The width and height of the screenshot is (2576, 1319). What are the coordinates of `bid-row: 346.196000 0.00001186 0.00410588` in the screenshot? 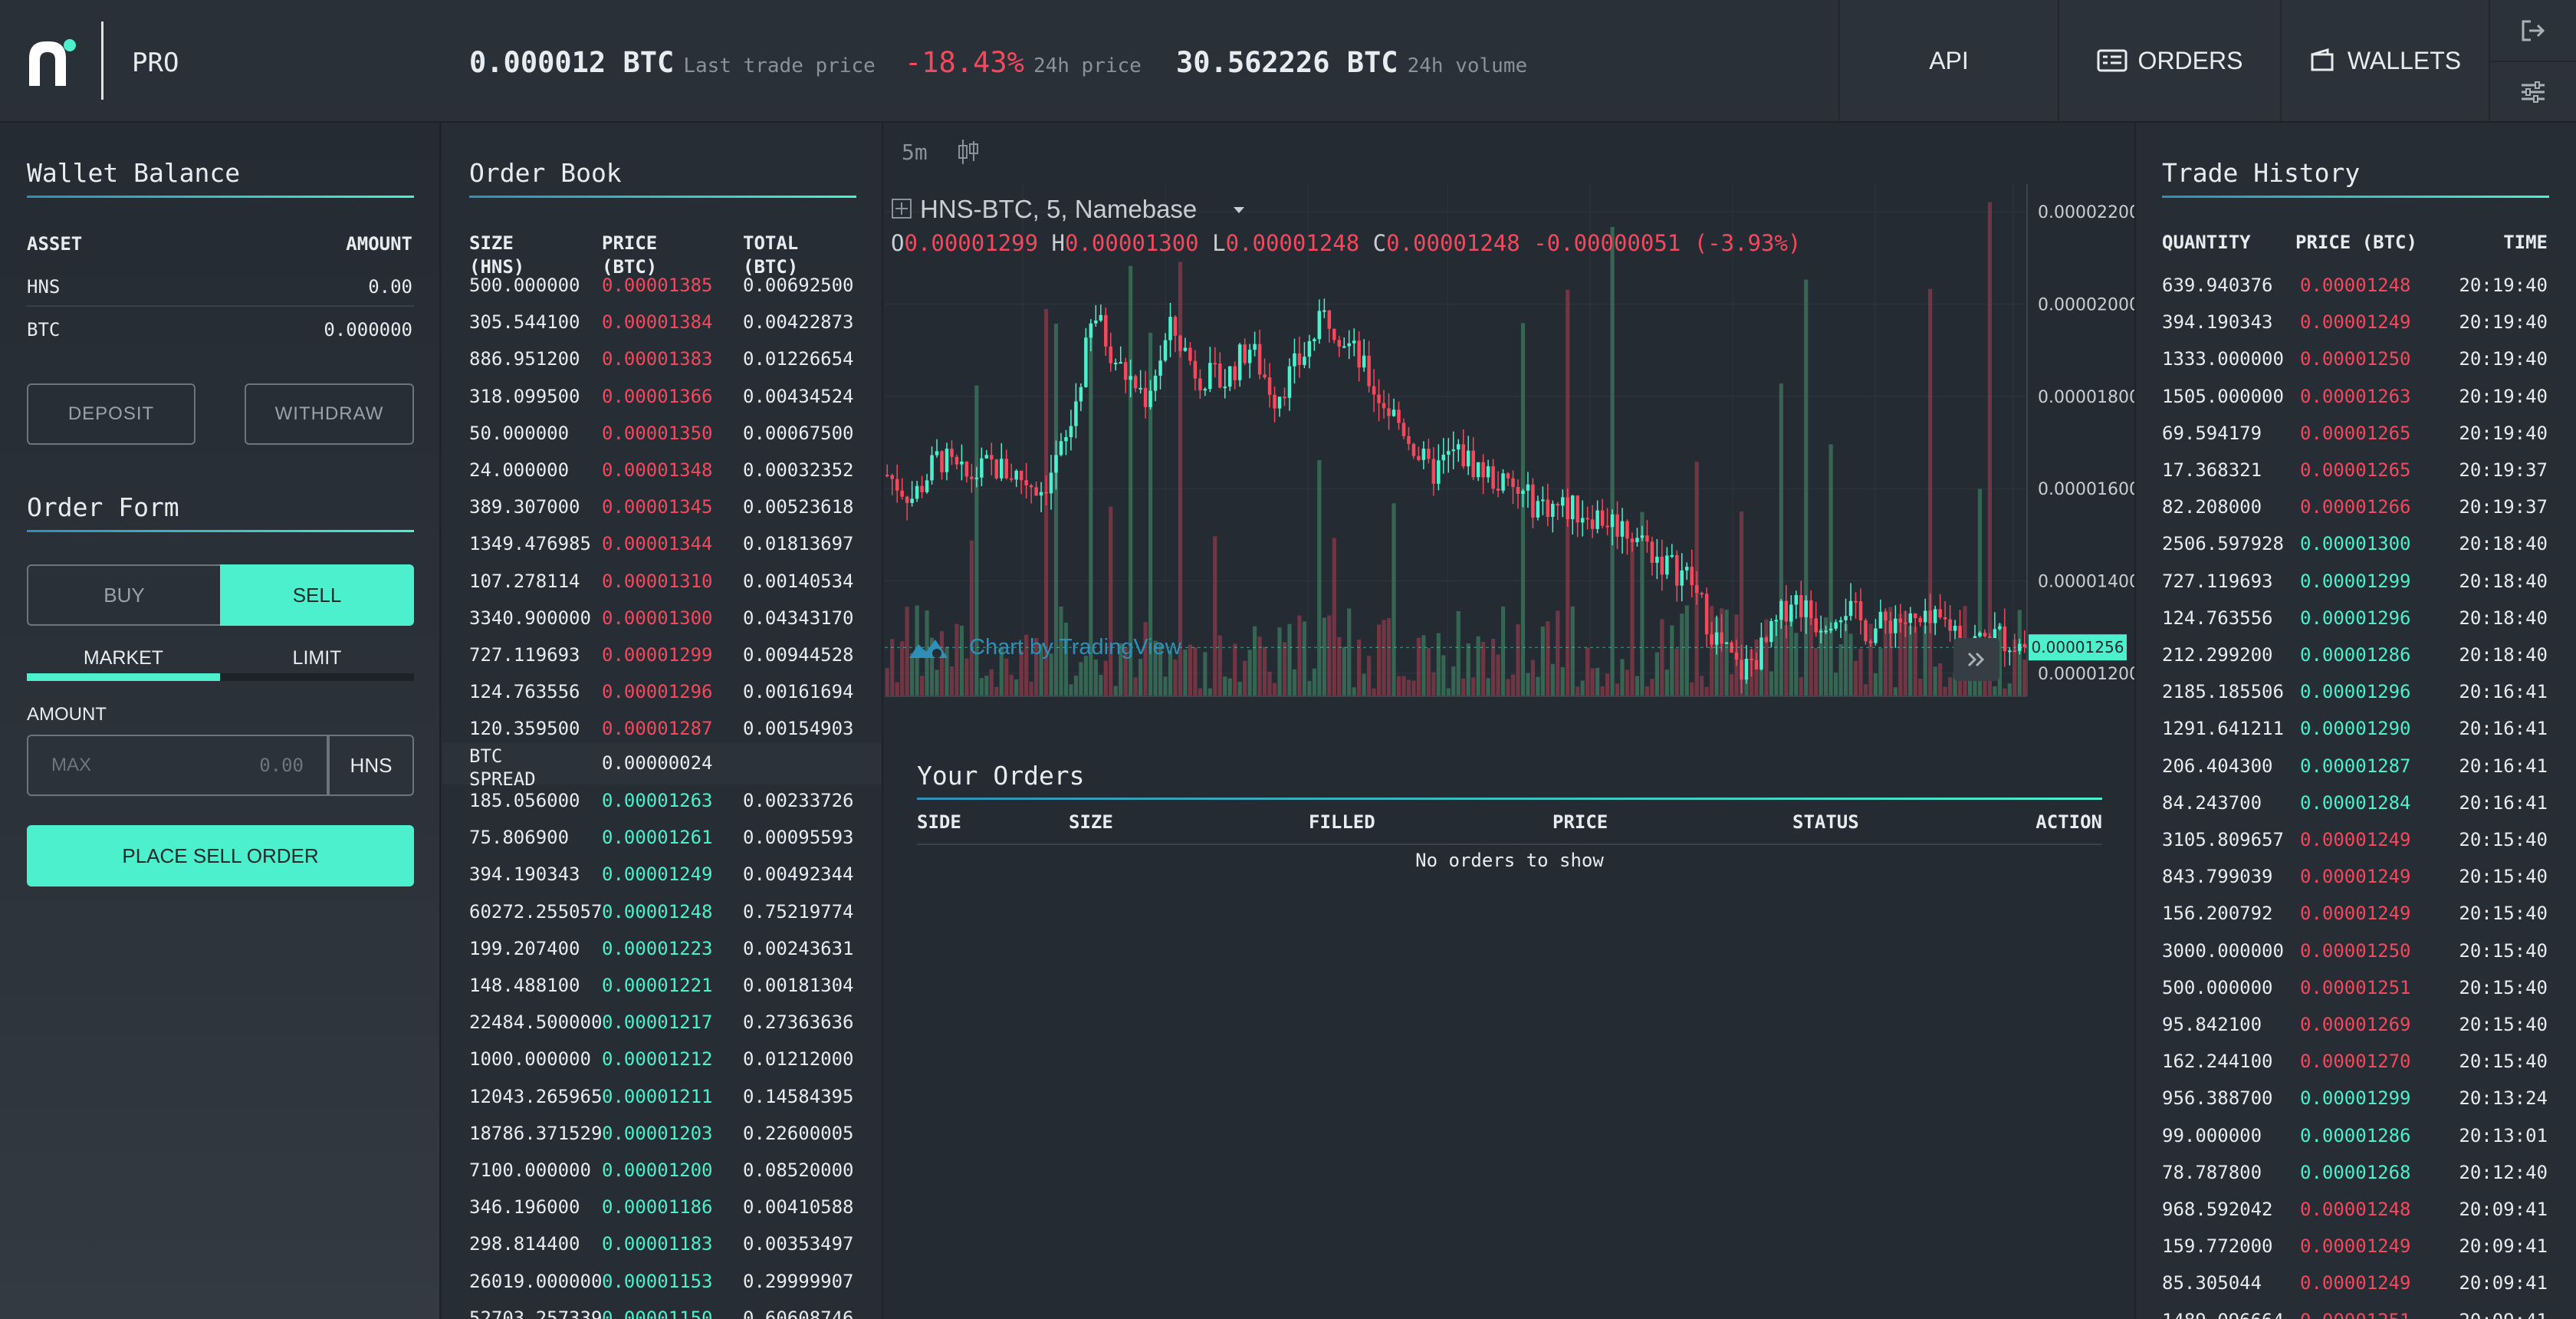 It's located at (662, 1211).